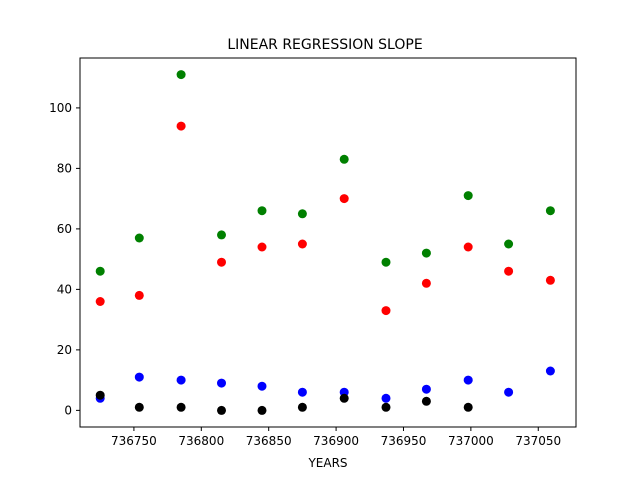 Image resolution: width=640 pixels, height=480 pixels. Describe the element at coordinates (404, 441) in the screenshot. I see `x-tick-label: 736950` at that location.